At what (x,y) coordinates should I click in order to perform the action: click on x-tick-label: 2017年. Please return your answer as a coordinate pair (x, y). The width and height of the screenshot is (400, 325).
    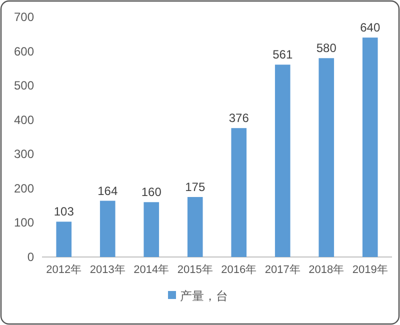
    Looking at the image, I should click on (282, 270).